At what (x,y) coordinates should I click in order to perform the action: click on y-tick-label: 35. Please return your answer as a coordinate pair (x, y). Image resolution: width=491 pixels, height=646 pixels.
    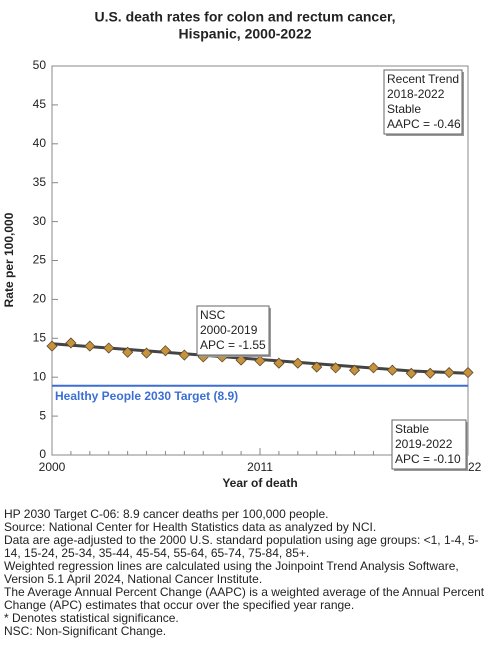
    Looking at the image, I should click on (40, 182).